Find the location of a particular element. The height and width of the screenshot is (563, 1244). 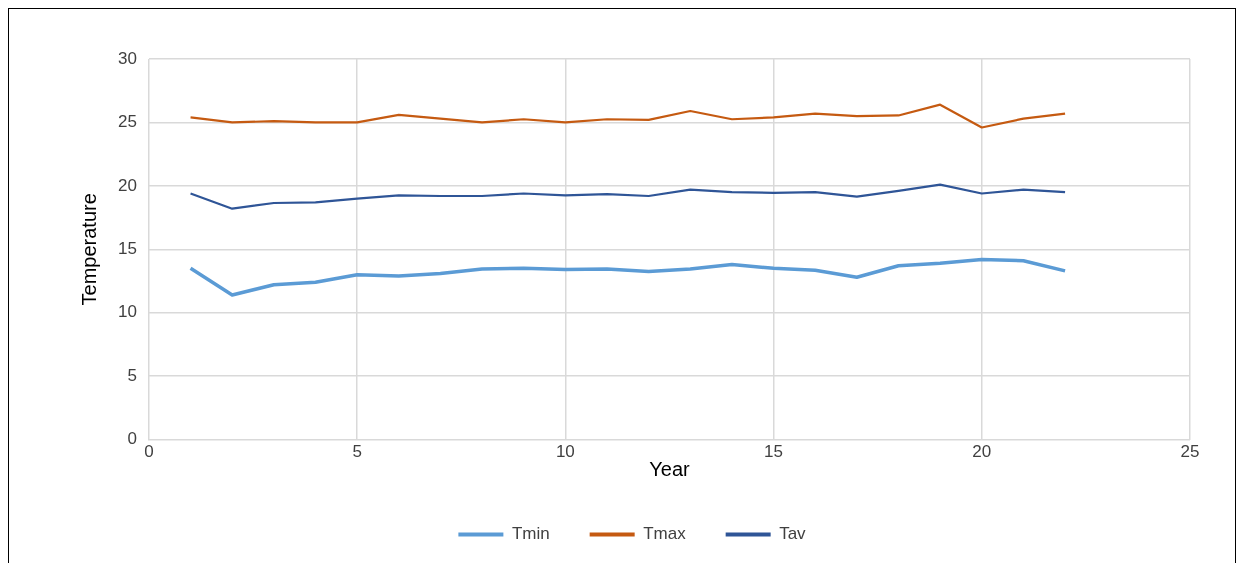

x-tick-label: 15 is located at coordinates (774, 452).